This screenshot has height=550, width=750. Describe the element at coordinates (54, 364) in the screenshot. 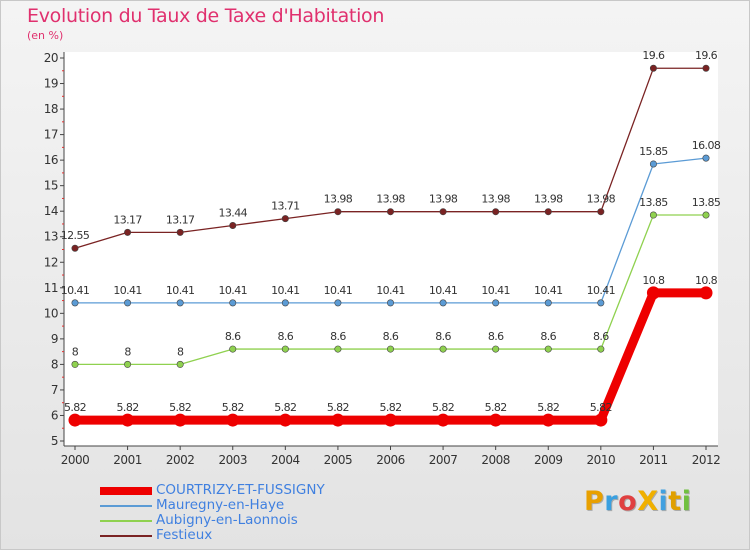

I see `y-tick-label: 8` at that location.